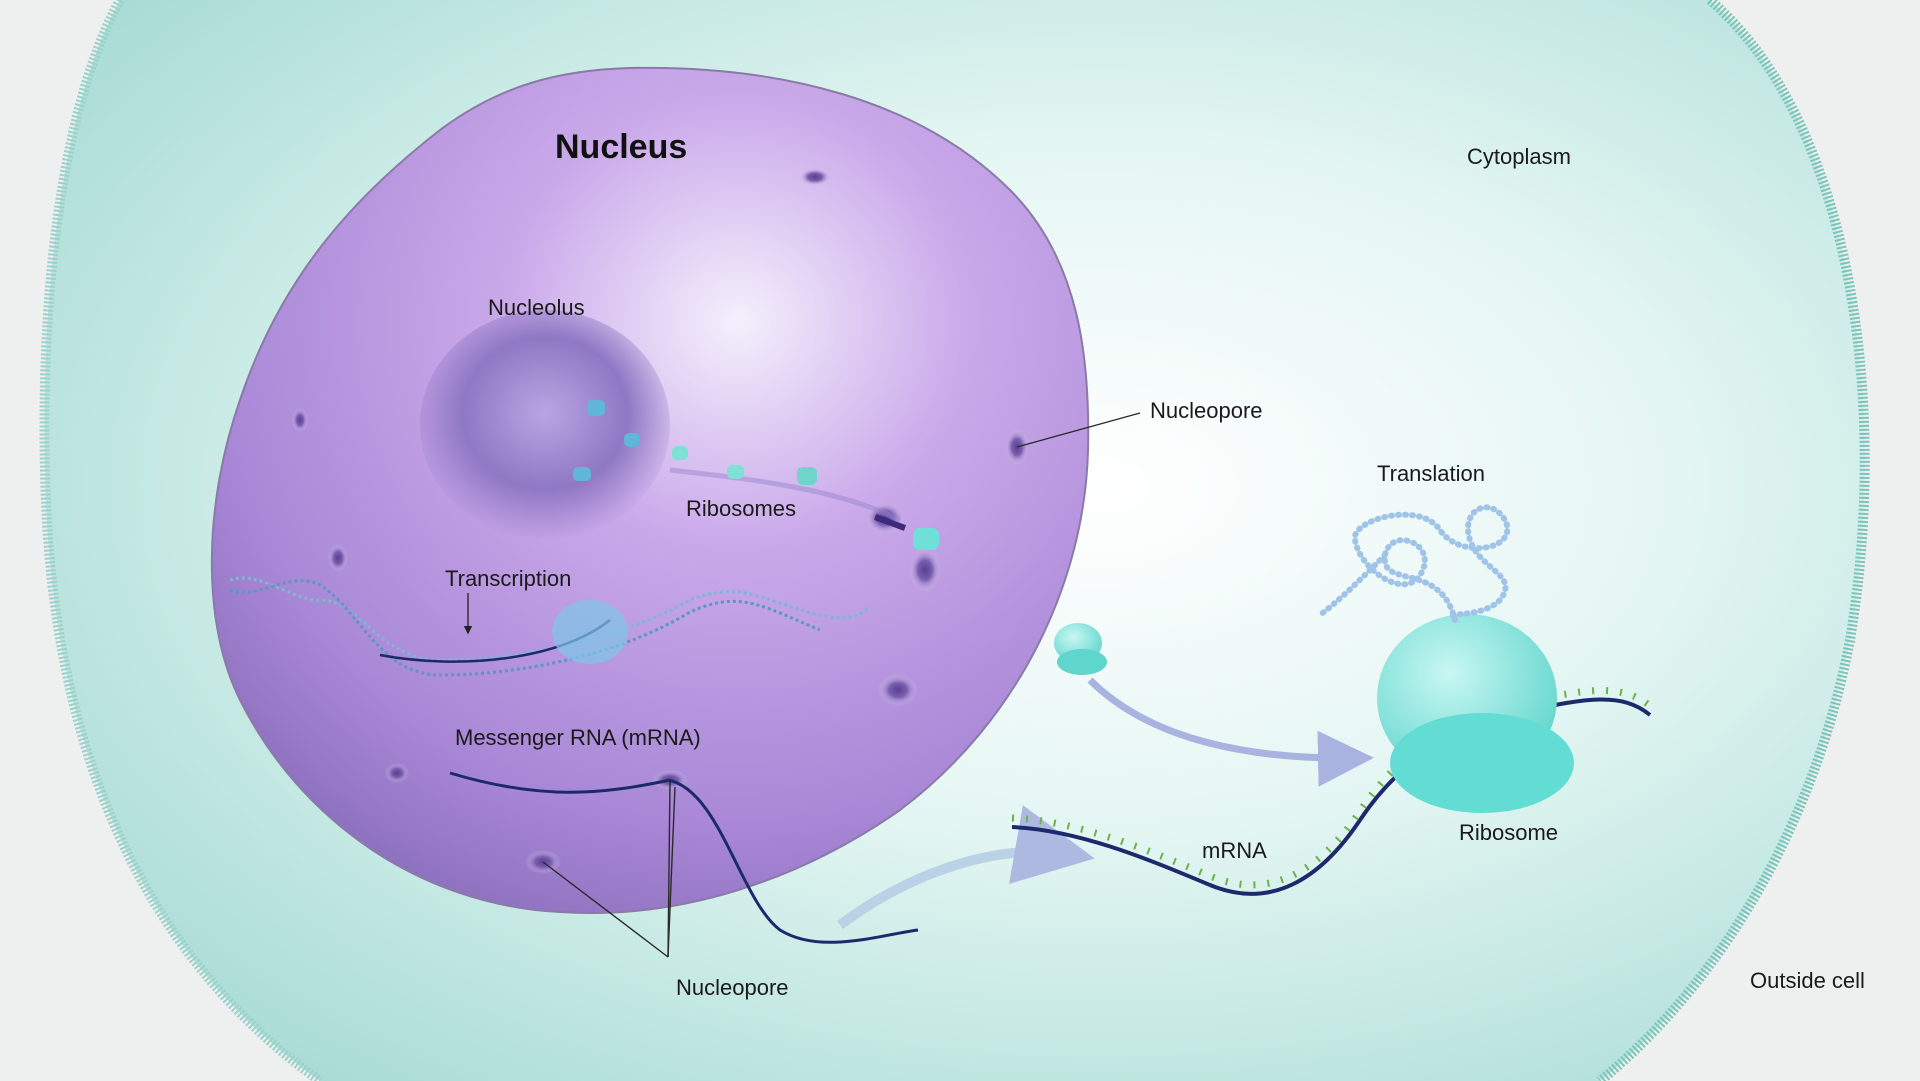 The image size is (1920, 1081). I want to click on label-nucleus: Nucleus, so click(621, 147).